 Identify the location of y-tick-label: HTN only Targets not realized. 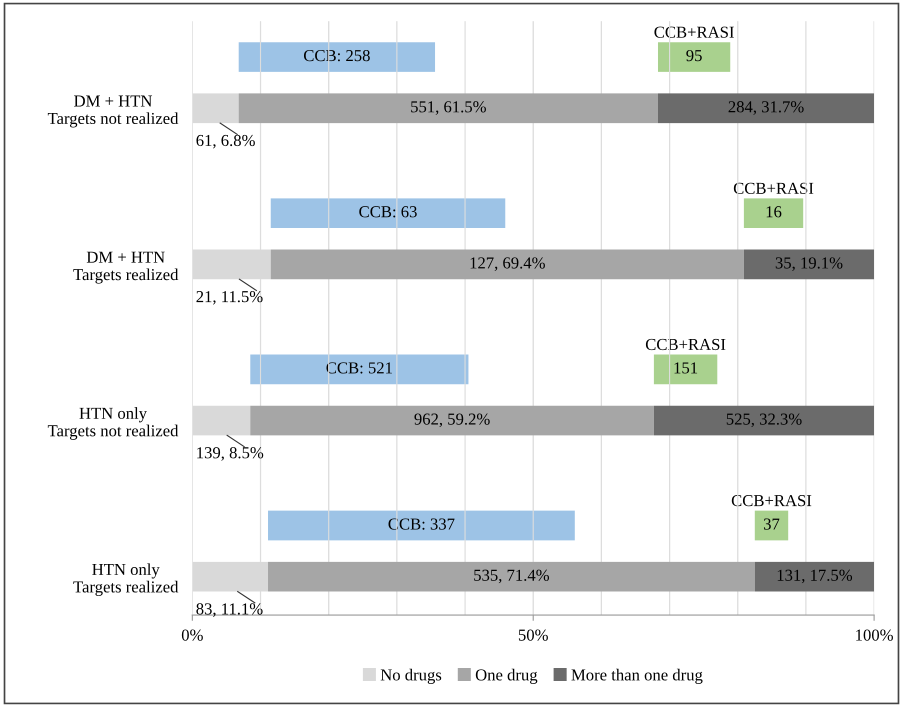
(113, 423).